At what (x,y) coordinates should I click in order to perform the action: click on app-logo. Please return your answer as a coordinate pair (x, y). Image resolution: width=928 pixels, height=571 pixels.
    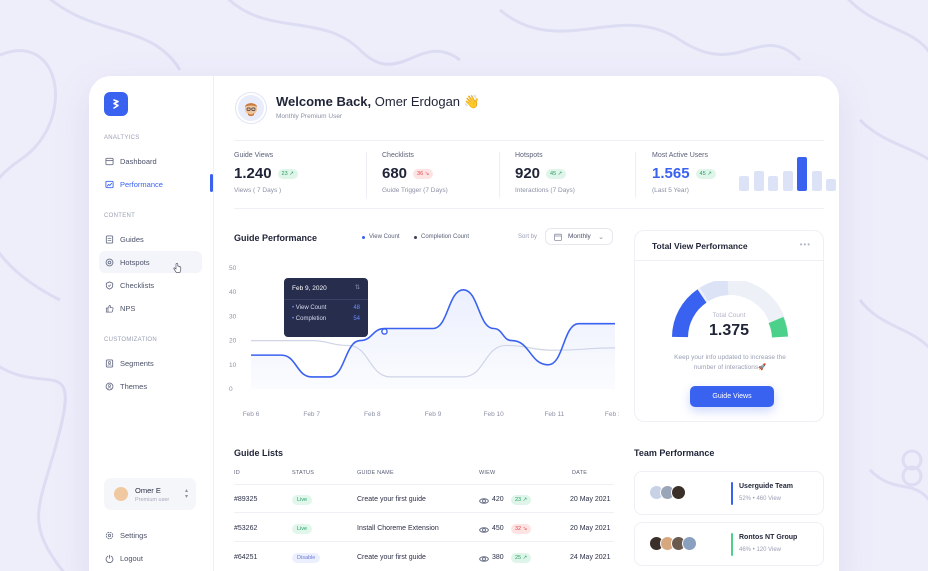
    Looking at the image, I should click on (116, 104).